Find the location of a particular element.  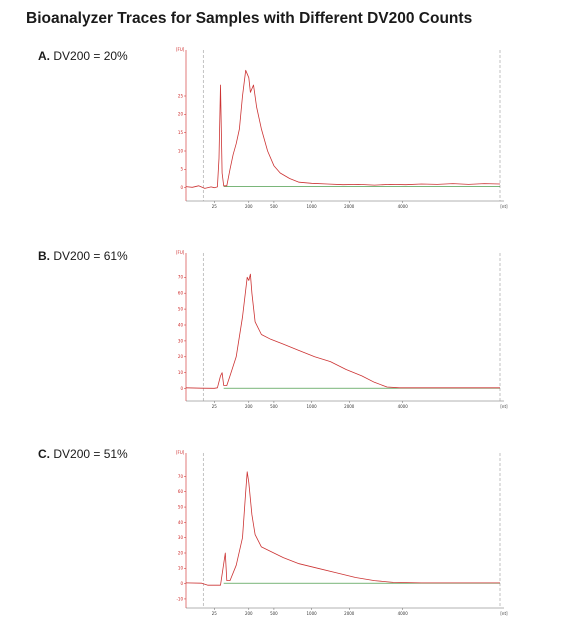

y-tick-label: 15 is located at coordinates (181, 132).